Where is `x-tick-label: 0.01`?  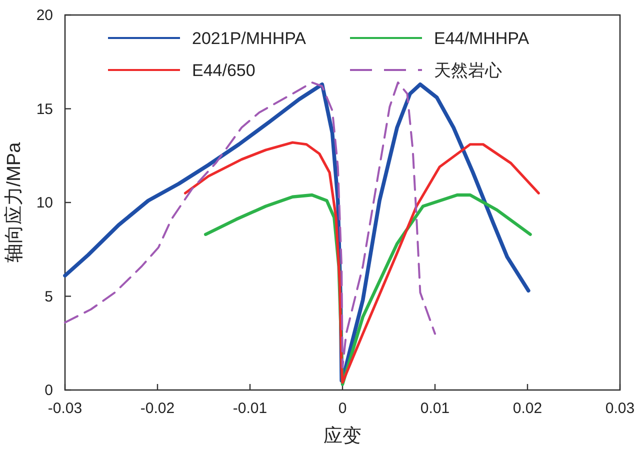
x-tick-label: 0.01 is located at coordinates (435, 408).